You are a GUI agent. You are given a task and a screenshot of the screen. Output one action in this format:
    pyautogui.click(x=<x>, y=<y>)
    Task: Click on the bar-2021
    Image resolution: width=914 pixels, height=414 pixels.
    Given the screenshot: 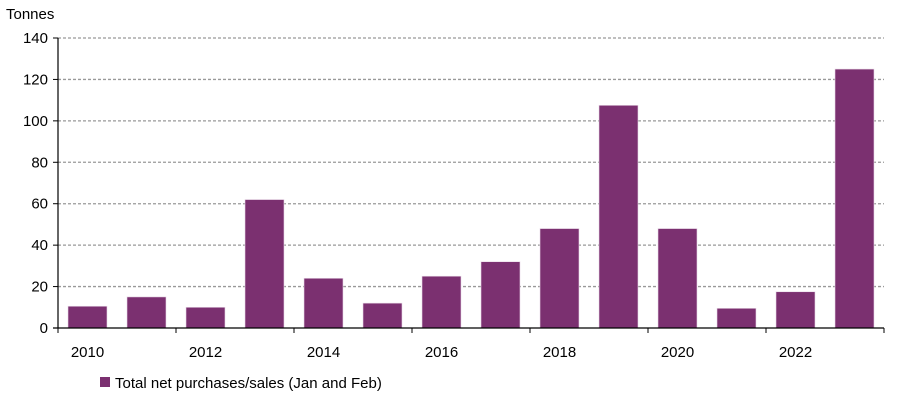 What is the action you would take?
    pyautogui.click(x=736, y=318)
    